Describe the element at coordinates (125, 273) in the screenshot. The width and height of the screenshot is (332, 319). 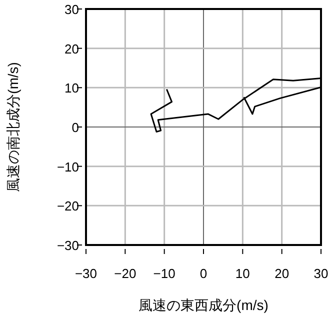
I see `x-tick-label: −20` at that location.